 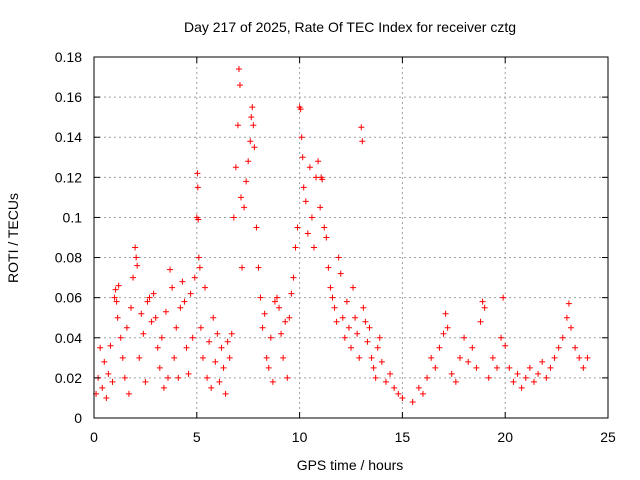 I want to click on x-tick-label: 15, so click(x=403, y=437).